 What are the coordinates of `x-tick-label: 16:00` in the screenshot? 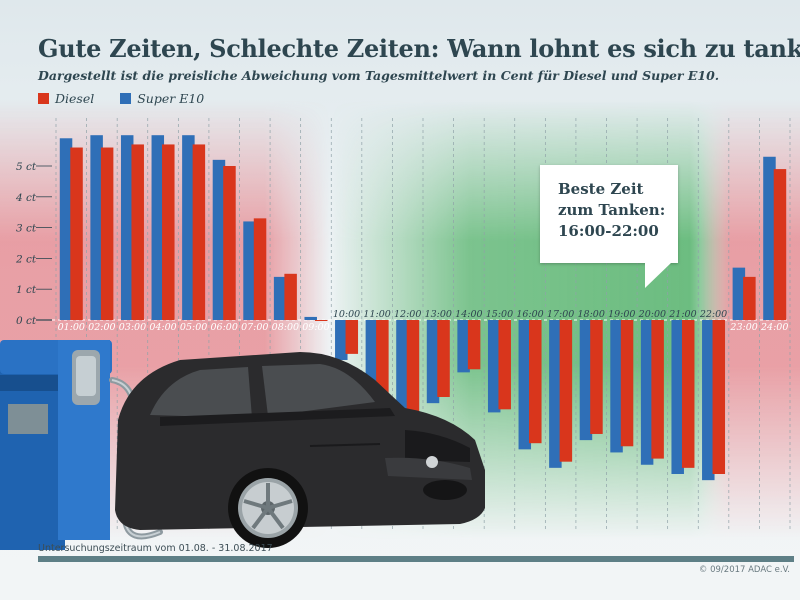 It's located at (529, 314).